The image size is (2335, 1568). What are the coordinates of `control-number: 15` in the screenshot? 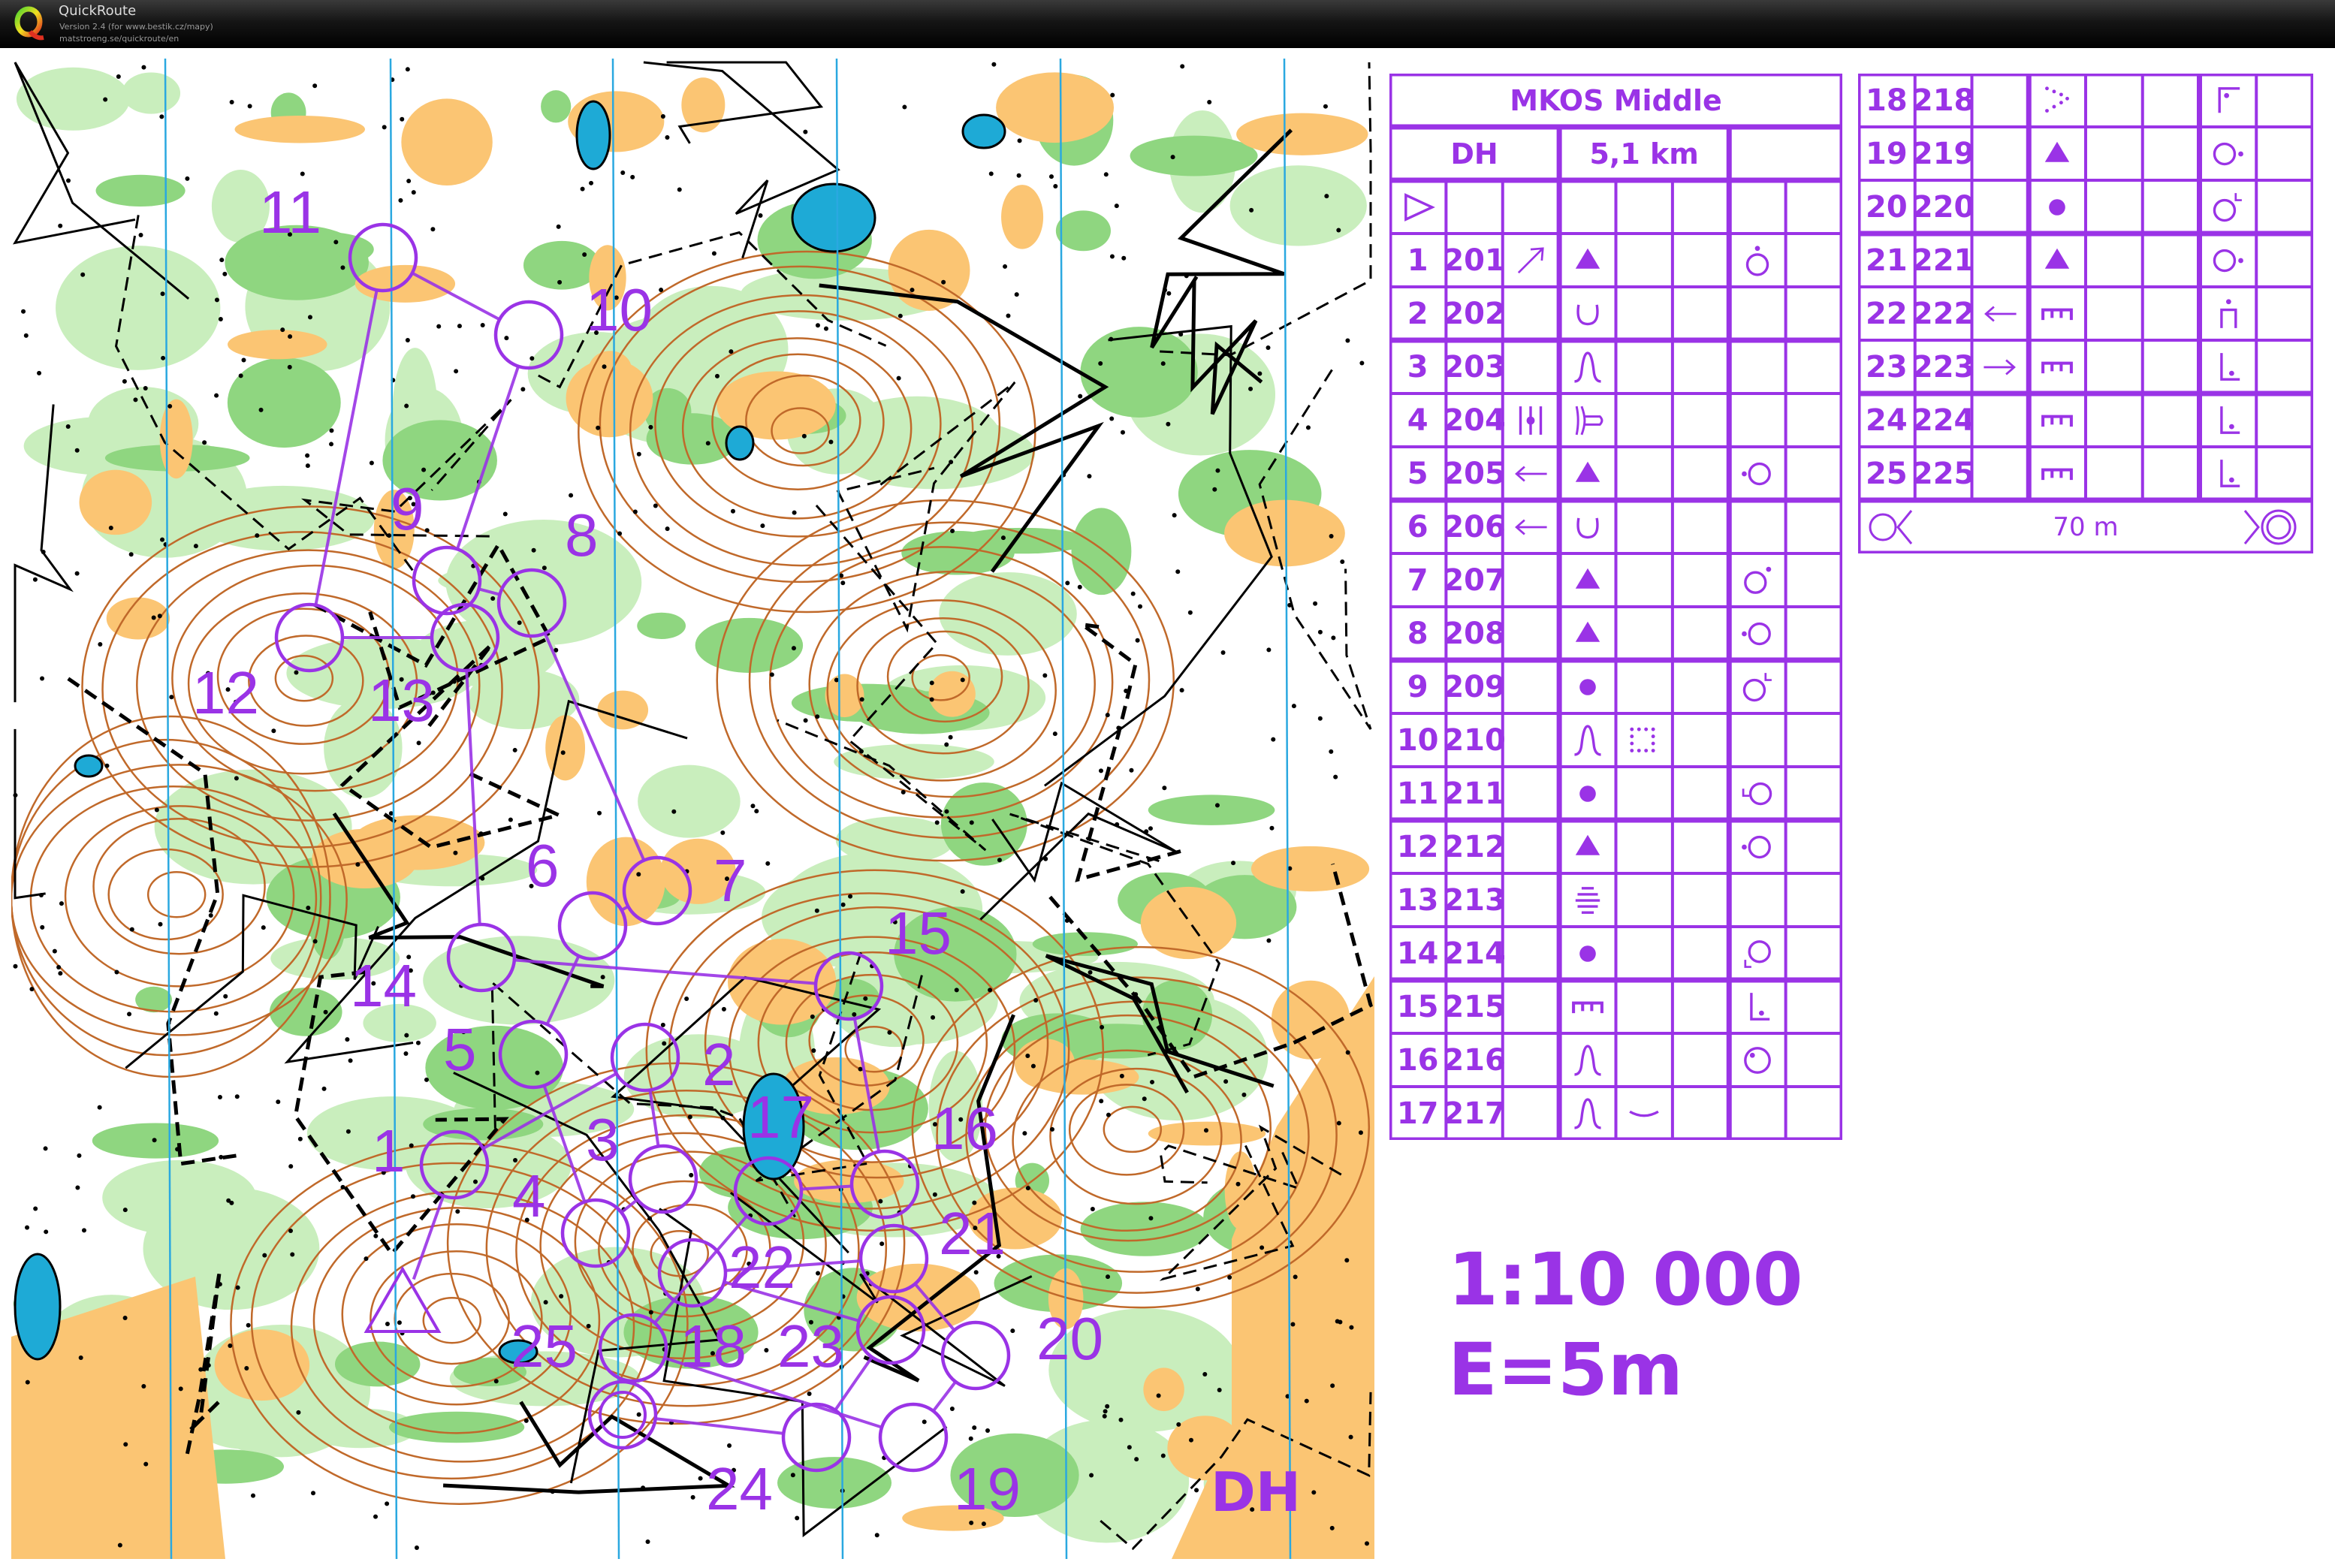 It's located at (1418, 1007).